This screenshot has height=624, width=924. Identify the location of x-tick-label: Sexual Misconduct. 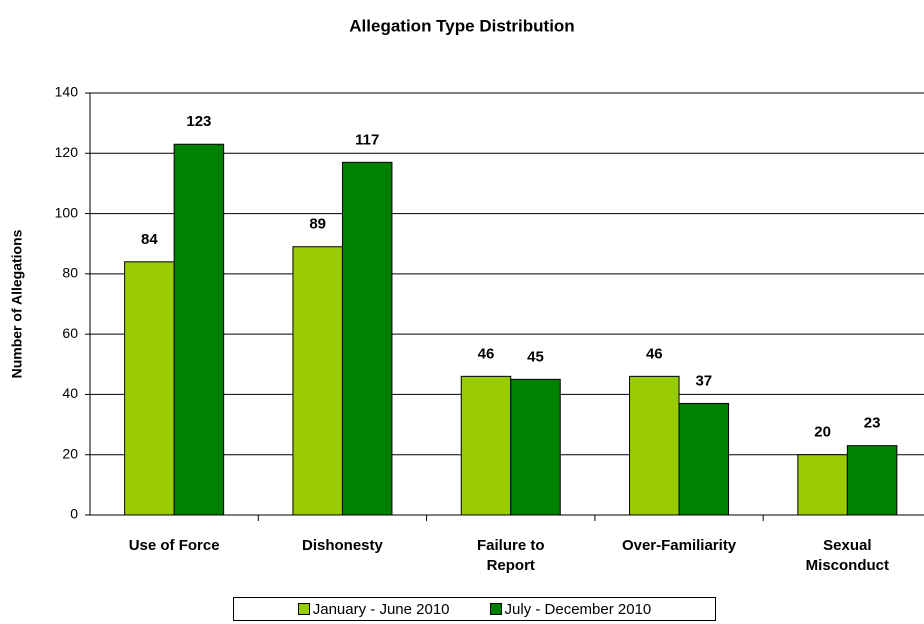
(847, 555).